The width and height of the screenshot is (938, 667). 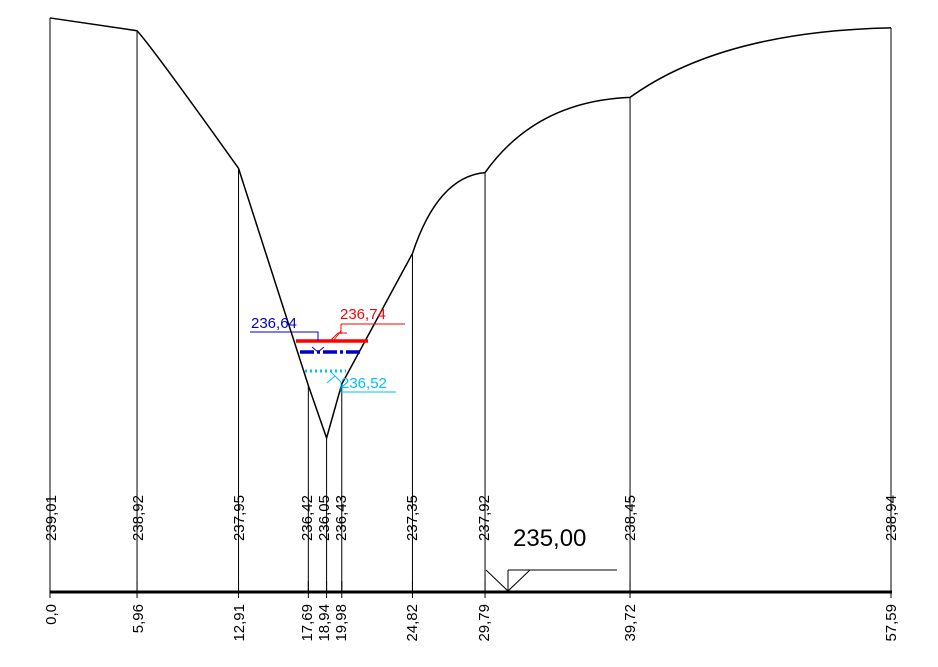 What do you see at coordinates (630, 518) in the screenshot?
I see `elevation-label: 238,45` at bounding box center [630, 518].